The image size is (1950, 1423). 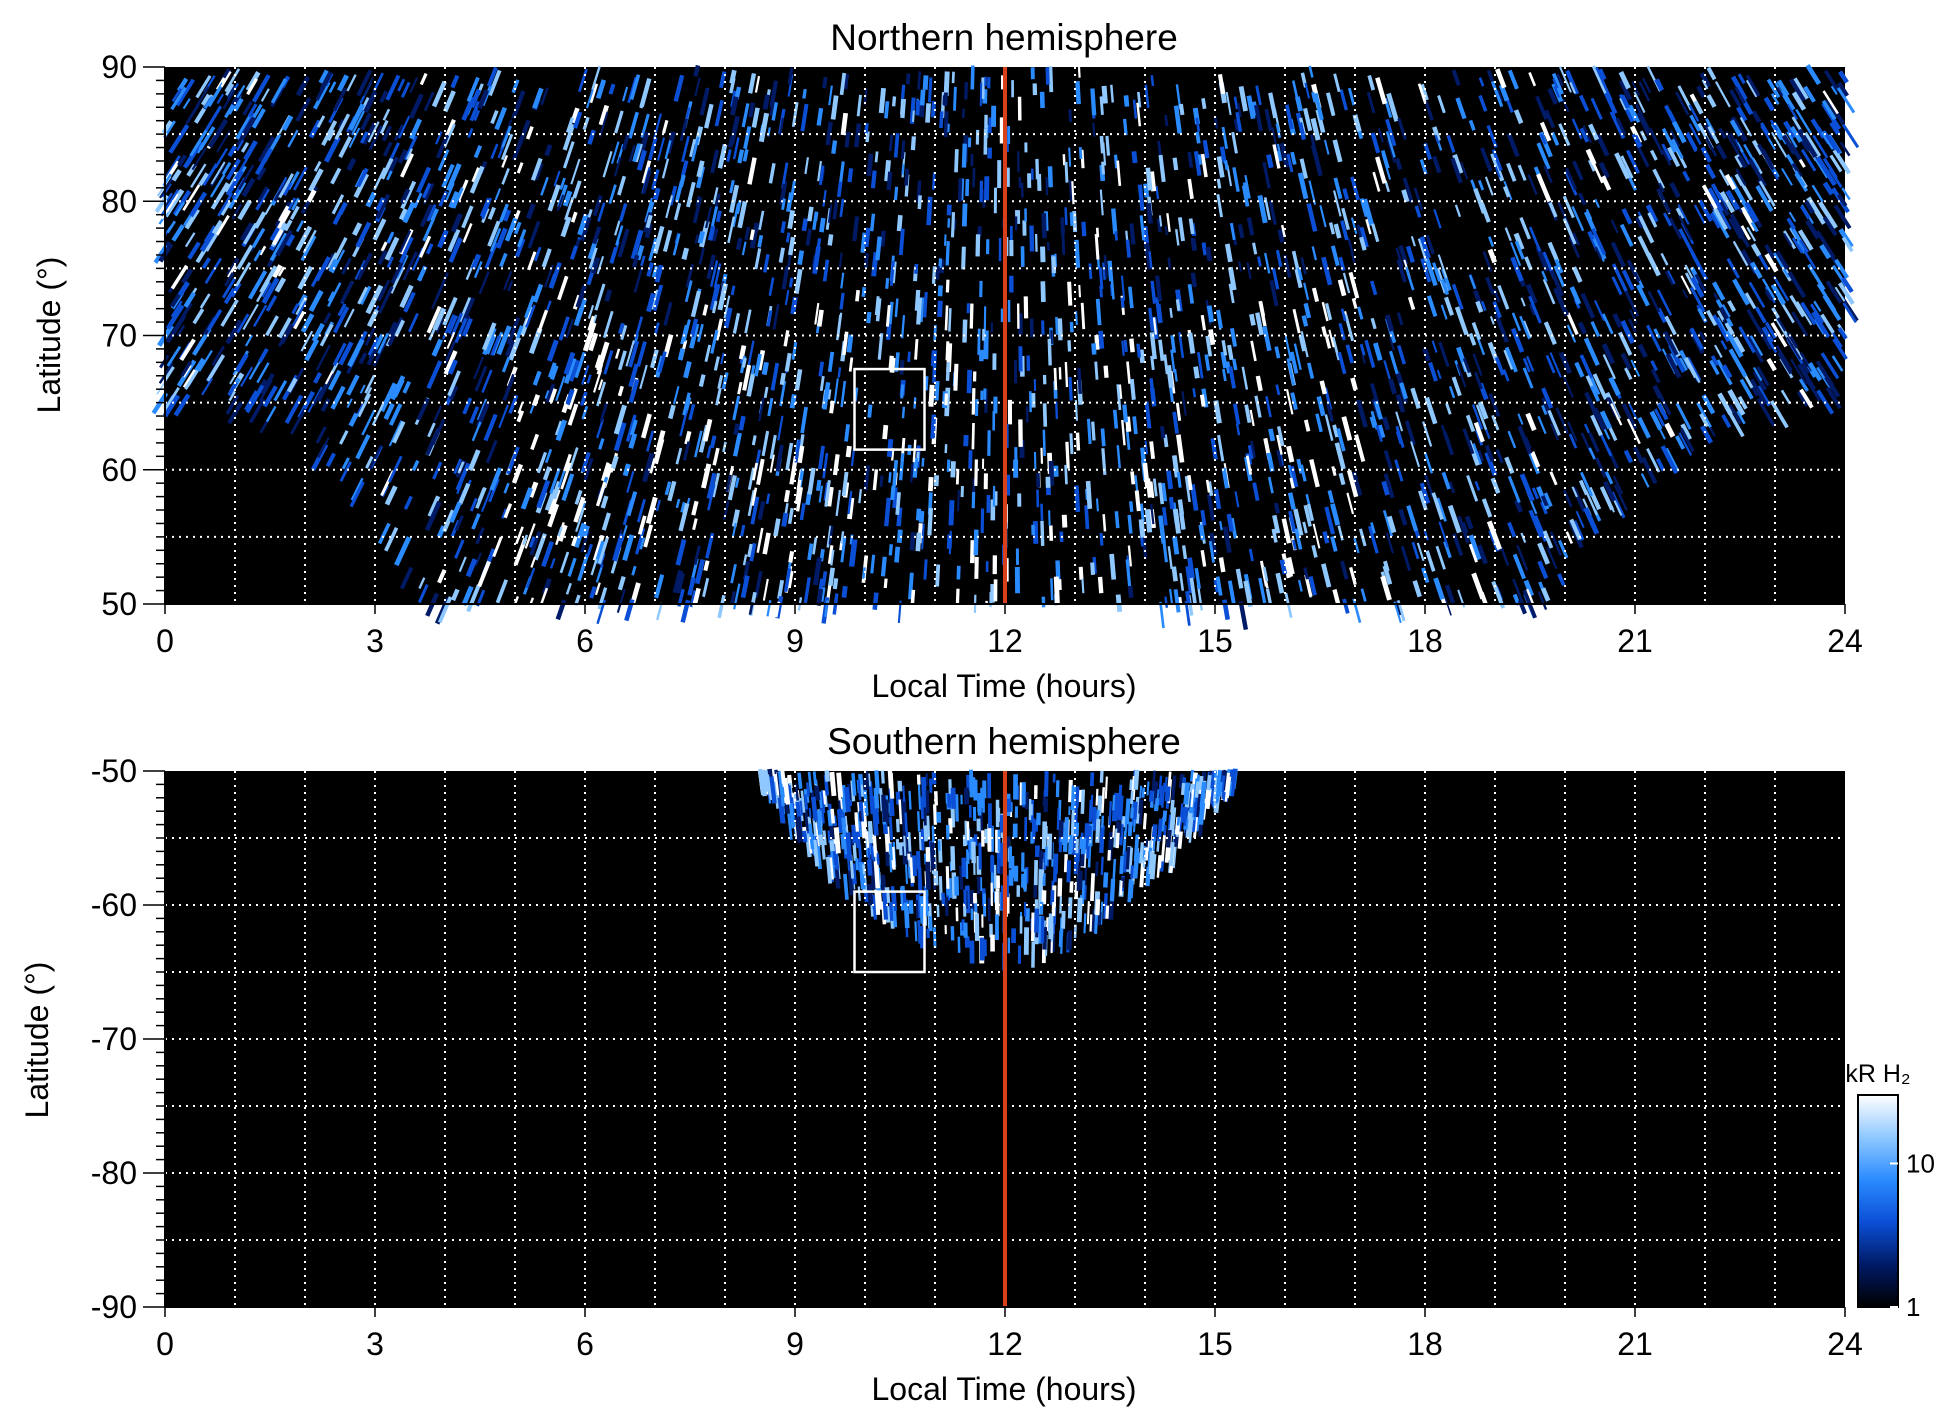 What do you see at coordinates (114, 905) in the screenshot?
I see `y-tick-label: -60` at bounding box center [114, 905].